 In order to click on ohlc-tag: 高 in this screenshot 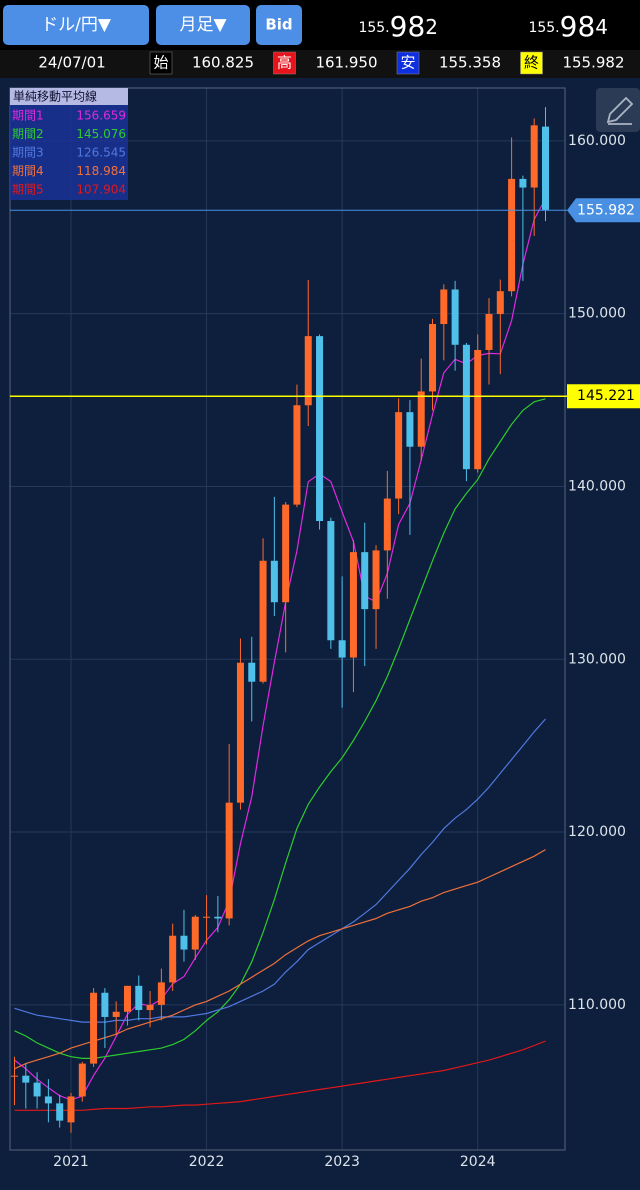, I will do `click(284, 63)`.